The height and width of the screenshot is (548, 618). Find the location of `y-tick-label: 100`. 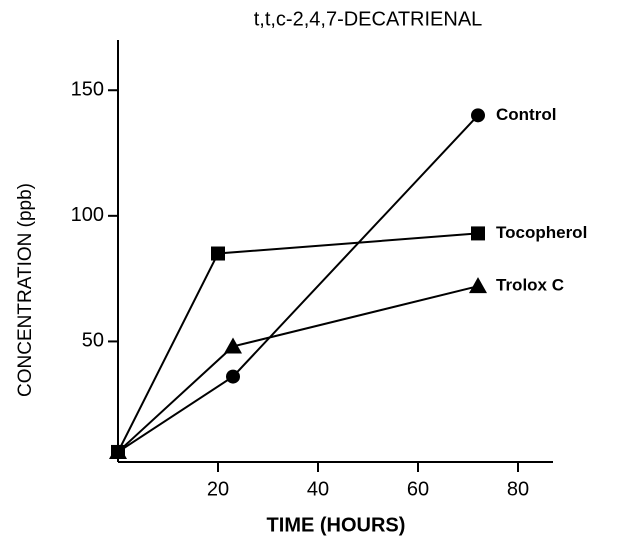

y-tick-label: 100 is located at coordinates (87, 215).